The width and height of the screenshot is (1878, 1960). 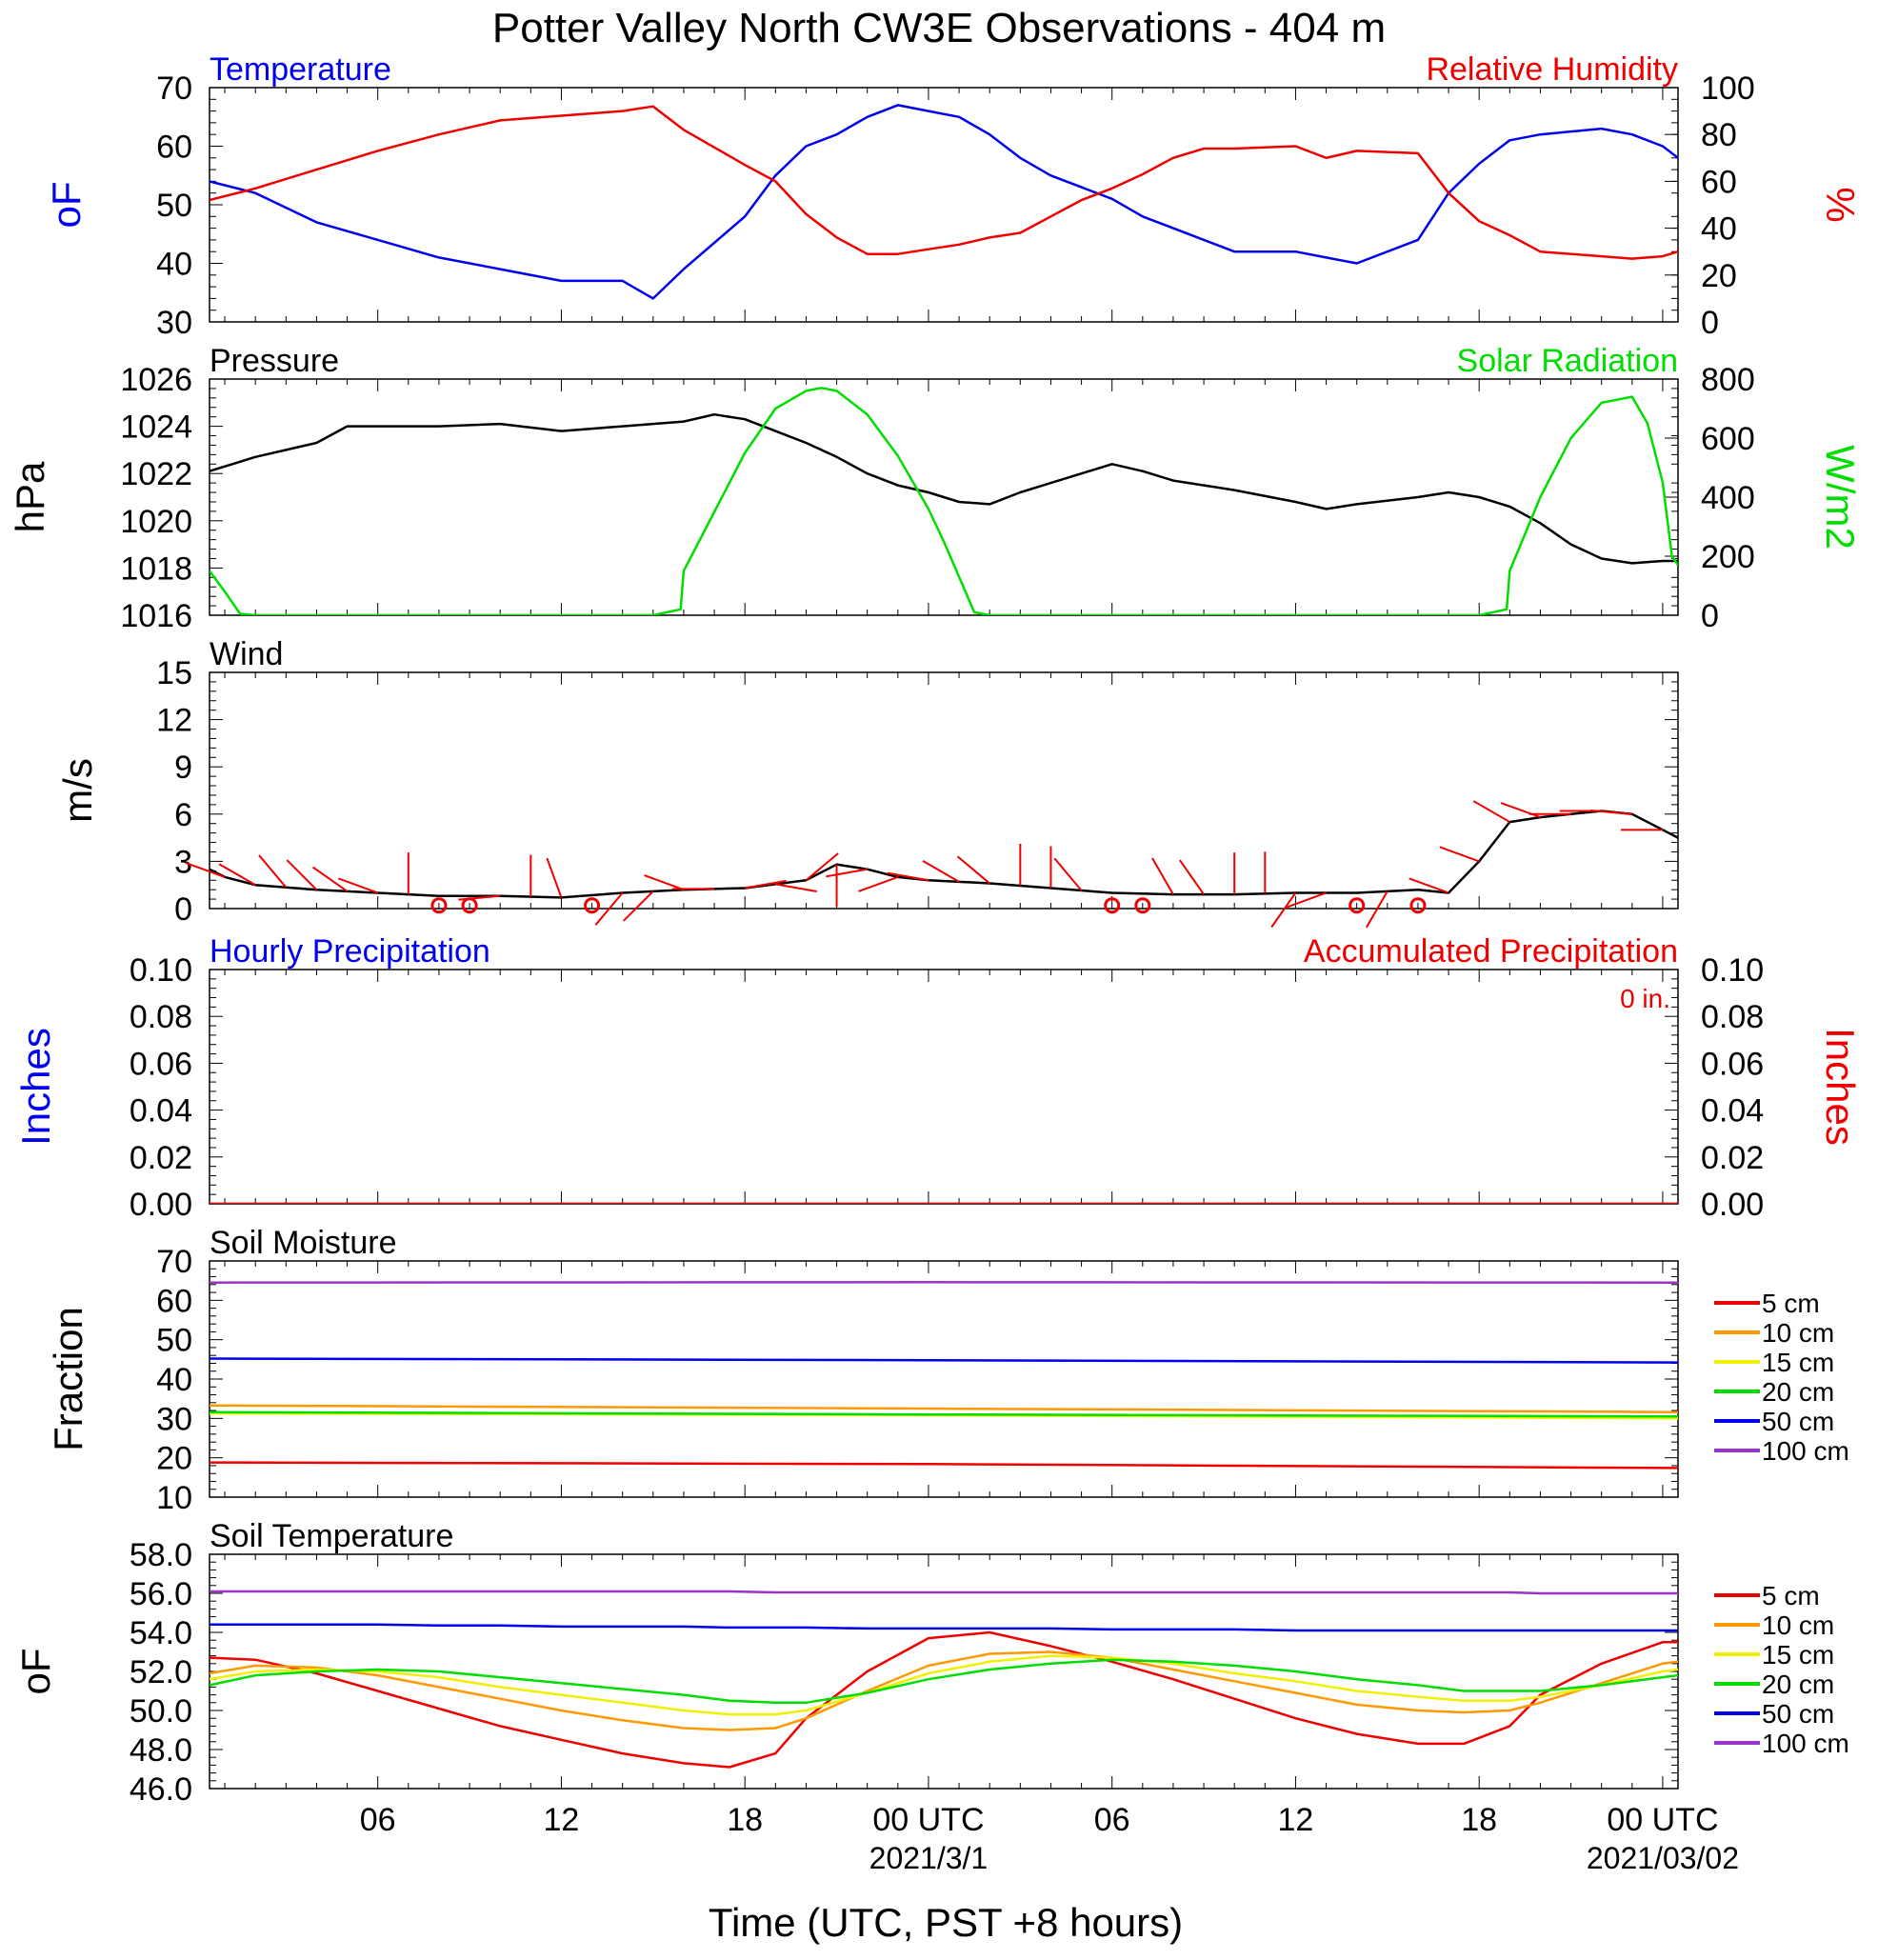 What do you see at coordinates (331, 1536) in the screenshot?
I see `panel-title-left: Soil Temperature` at bounding box center [331, 1536].